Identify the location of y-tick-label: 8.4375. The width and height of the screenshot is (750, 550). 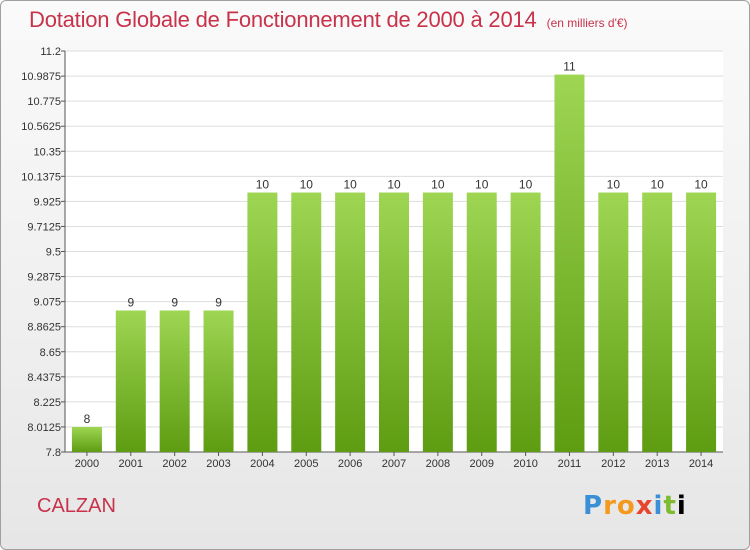
(44, 378).